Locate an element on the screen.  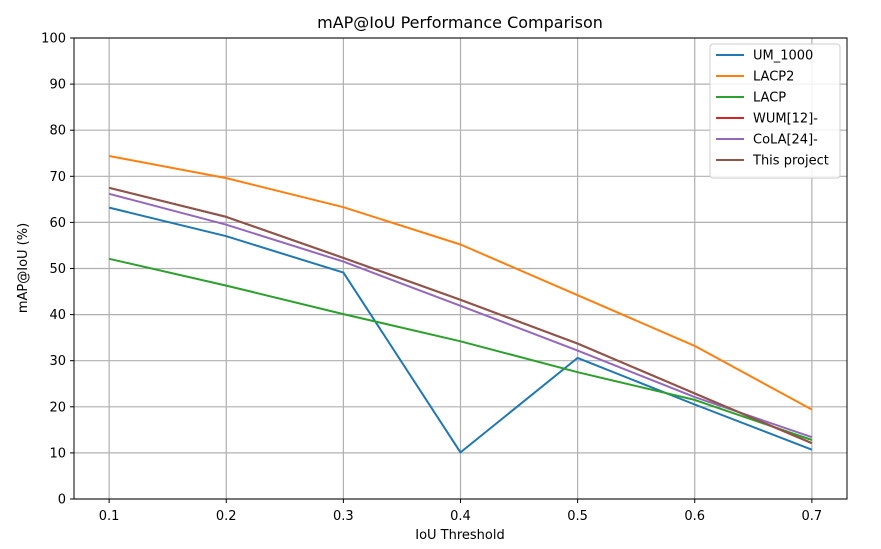
legend-label: LACP is located at coordinates (769, 98).